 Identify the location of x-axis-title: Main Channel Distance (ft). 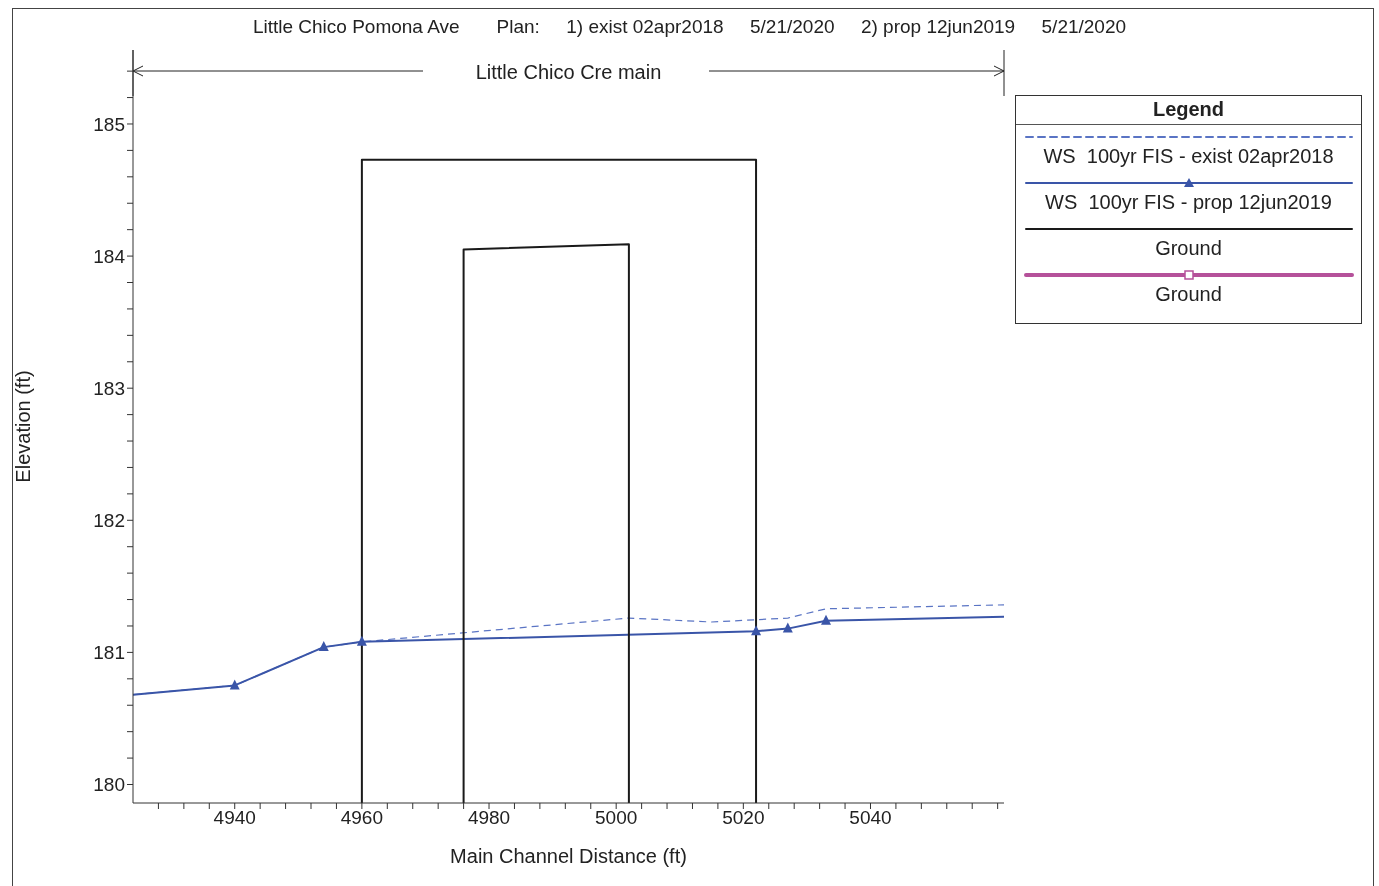
(568, 856).